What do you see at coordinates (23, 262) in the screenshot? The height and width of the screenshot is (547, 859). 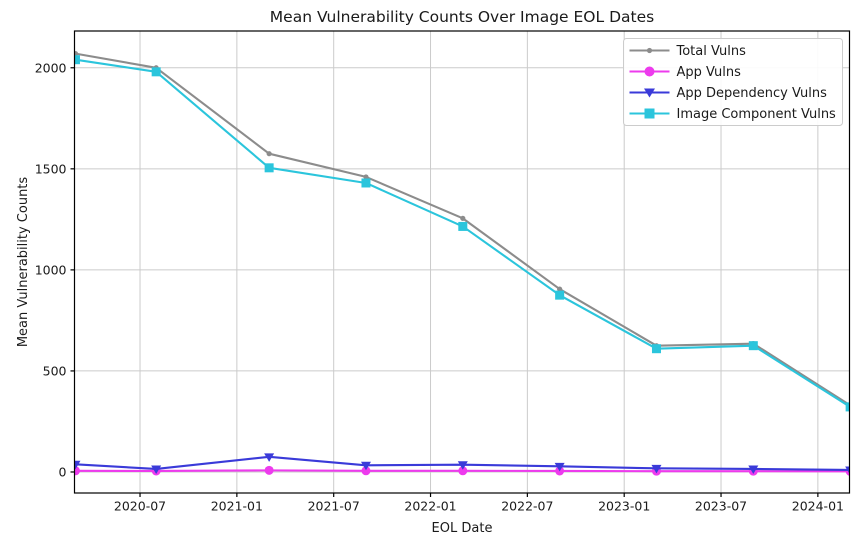 I see `y-axis-label: Mean Vulnerability Counts` at bounding box center [23, 262].